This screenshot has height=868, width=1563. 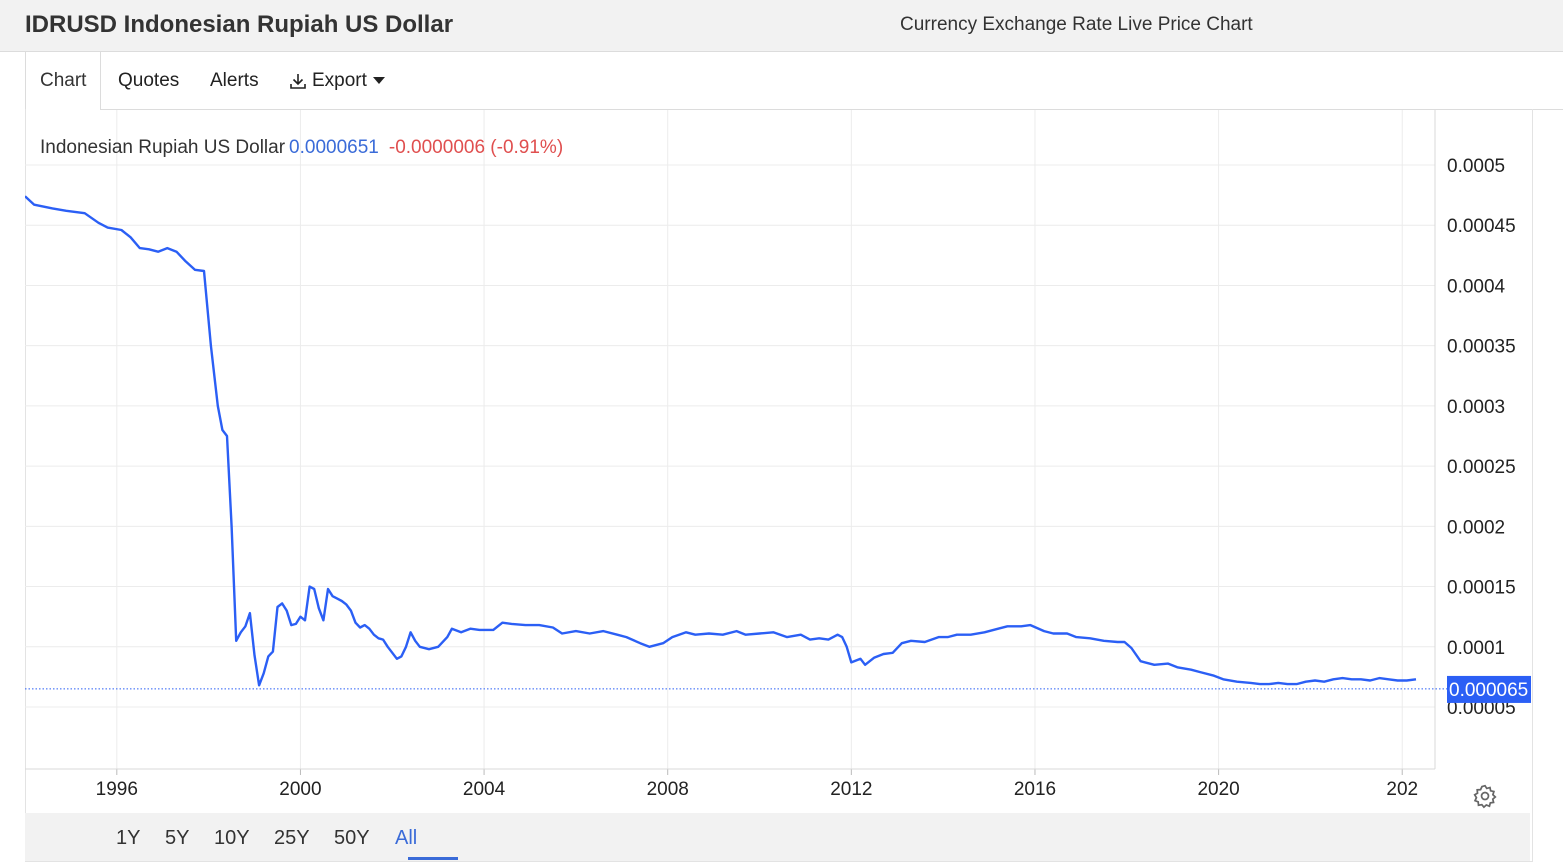 What do you see at coordinates (1476, 166) in the screenshot?
I see `y-tick-label: 0.0005` at bounding box center [1476, 166].